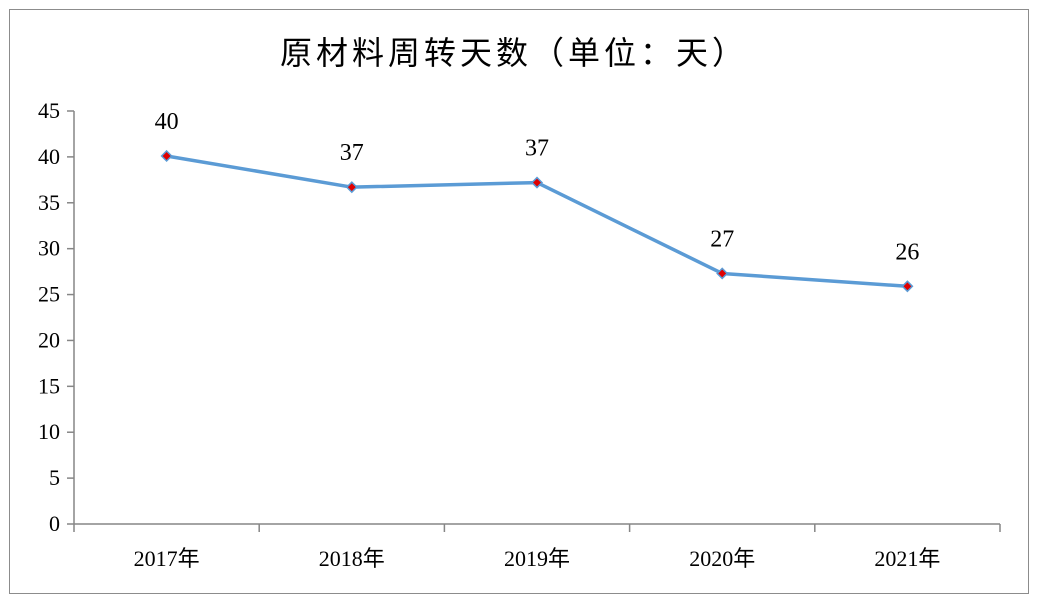  Describe the element at coordinates (907, 558) in the screenshot. I see `x-tick-label: 2021年` at that location.